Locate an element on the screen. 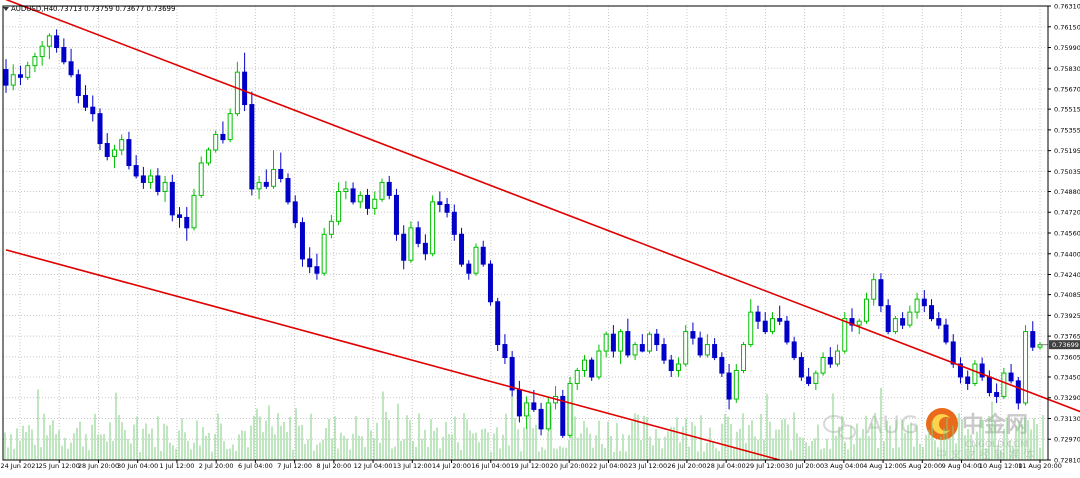  ohlc-quote: 0.73713 0.73759 0.73677 0.73699 is located at coordinates (114, 9).